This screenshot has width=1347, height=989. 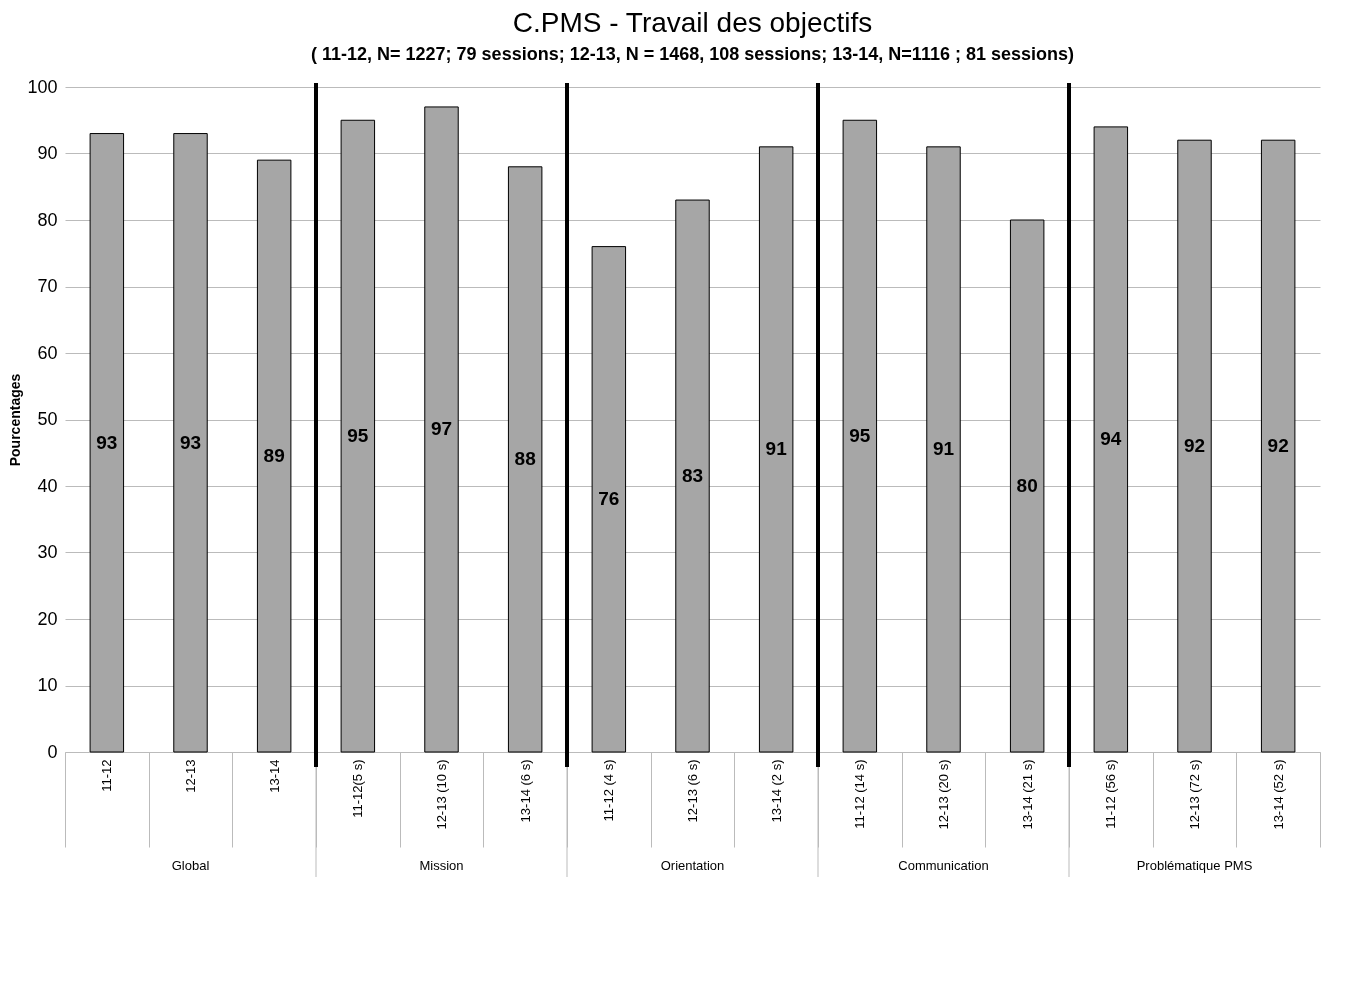 I want to click on data-label: 83, so click(x=692, y=476).